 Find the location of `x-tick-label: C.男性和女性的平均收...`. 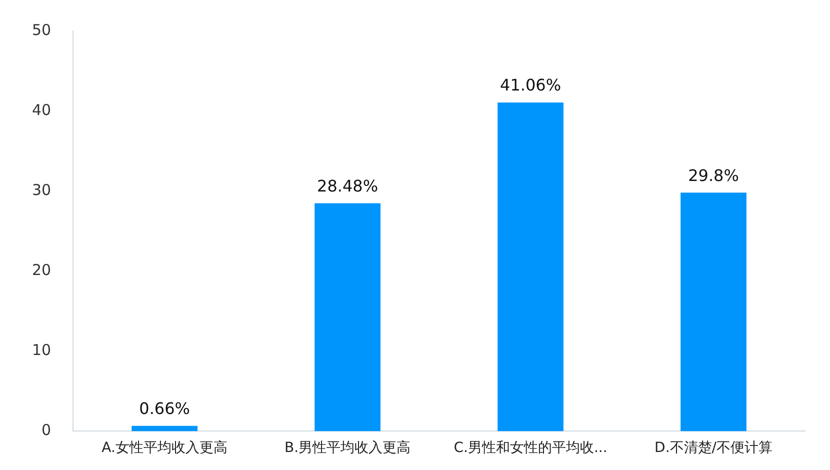

x-tick-label: C.男性和女性的平均收... is located at coordinates (531, 448).